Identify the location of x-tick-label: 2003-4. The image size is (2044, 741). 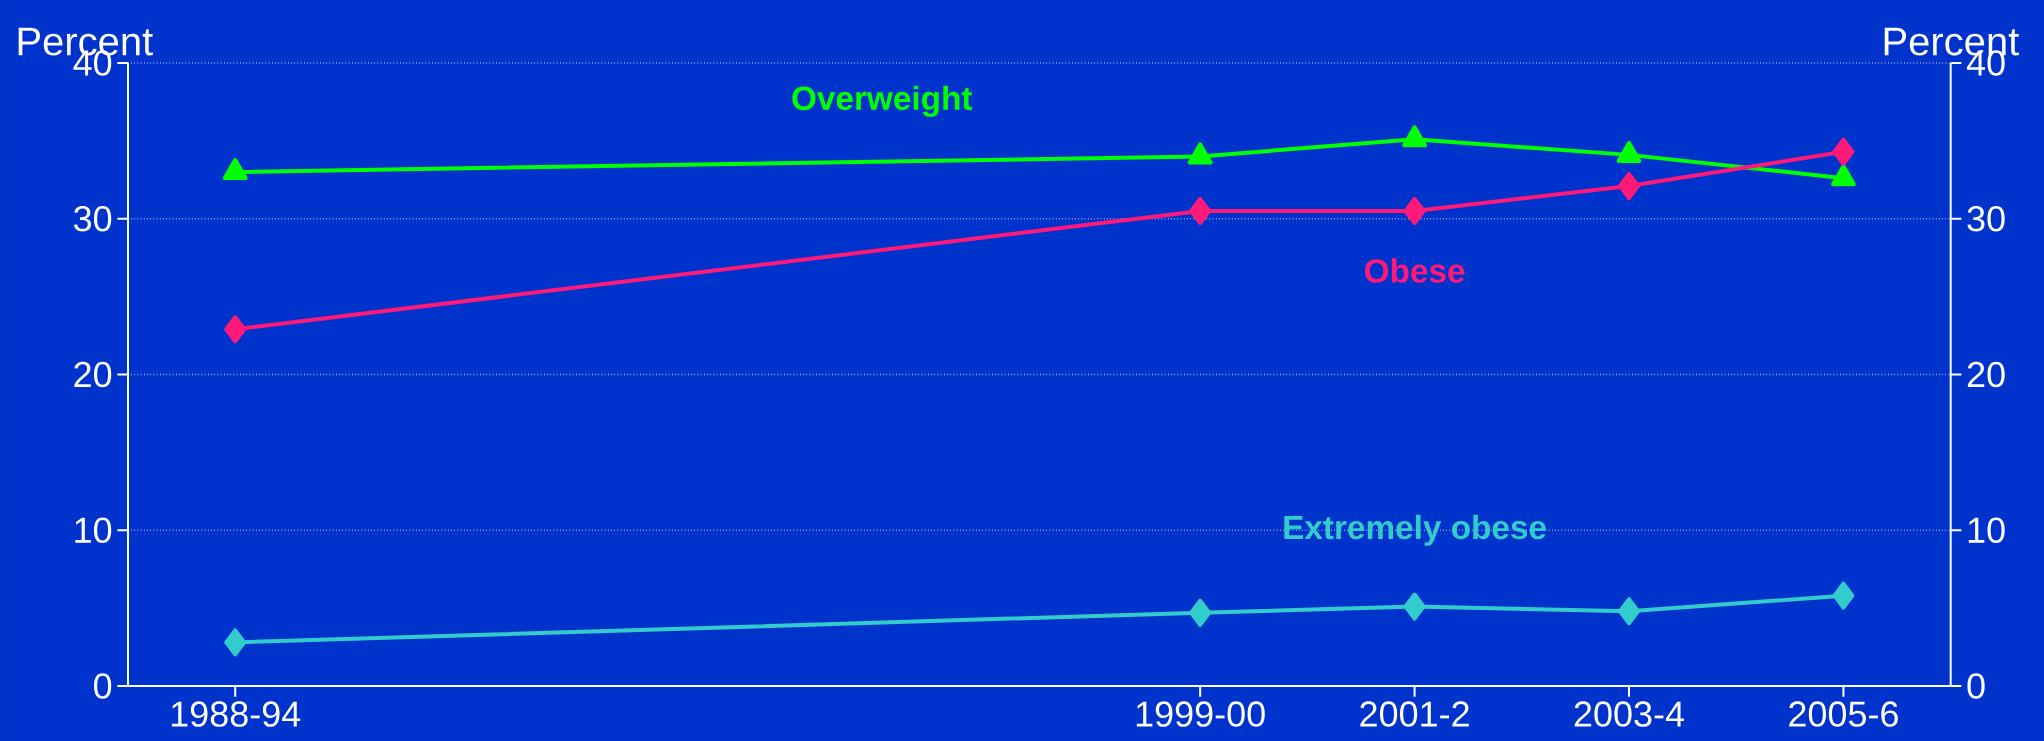
(1629, 714).